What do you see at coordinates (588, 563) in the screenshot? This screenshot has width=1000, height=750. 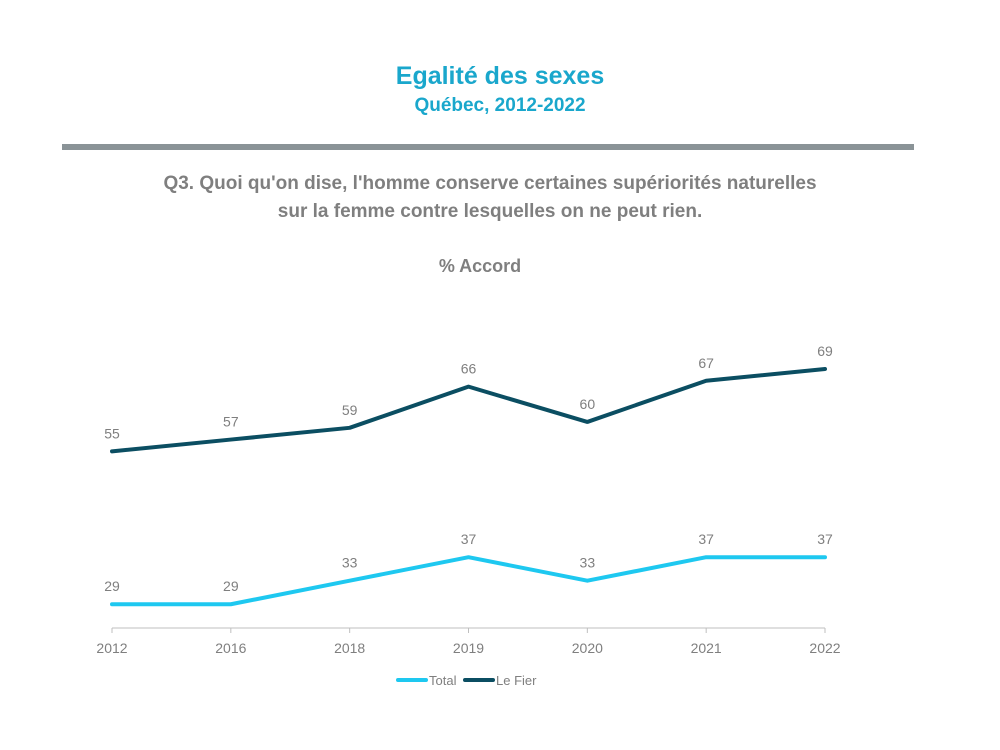 I see `data-label-total-2020: 33` at bounding box center [588, 563].